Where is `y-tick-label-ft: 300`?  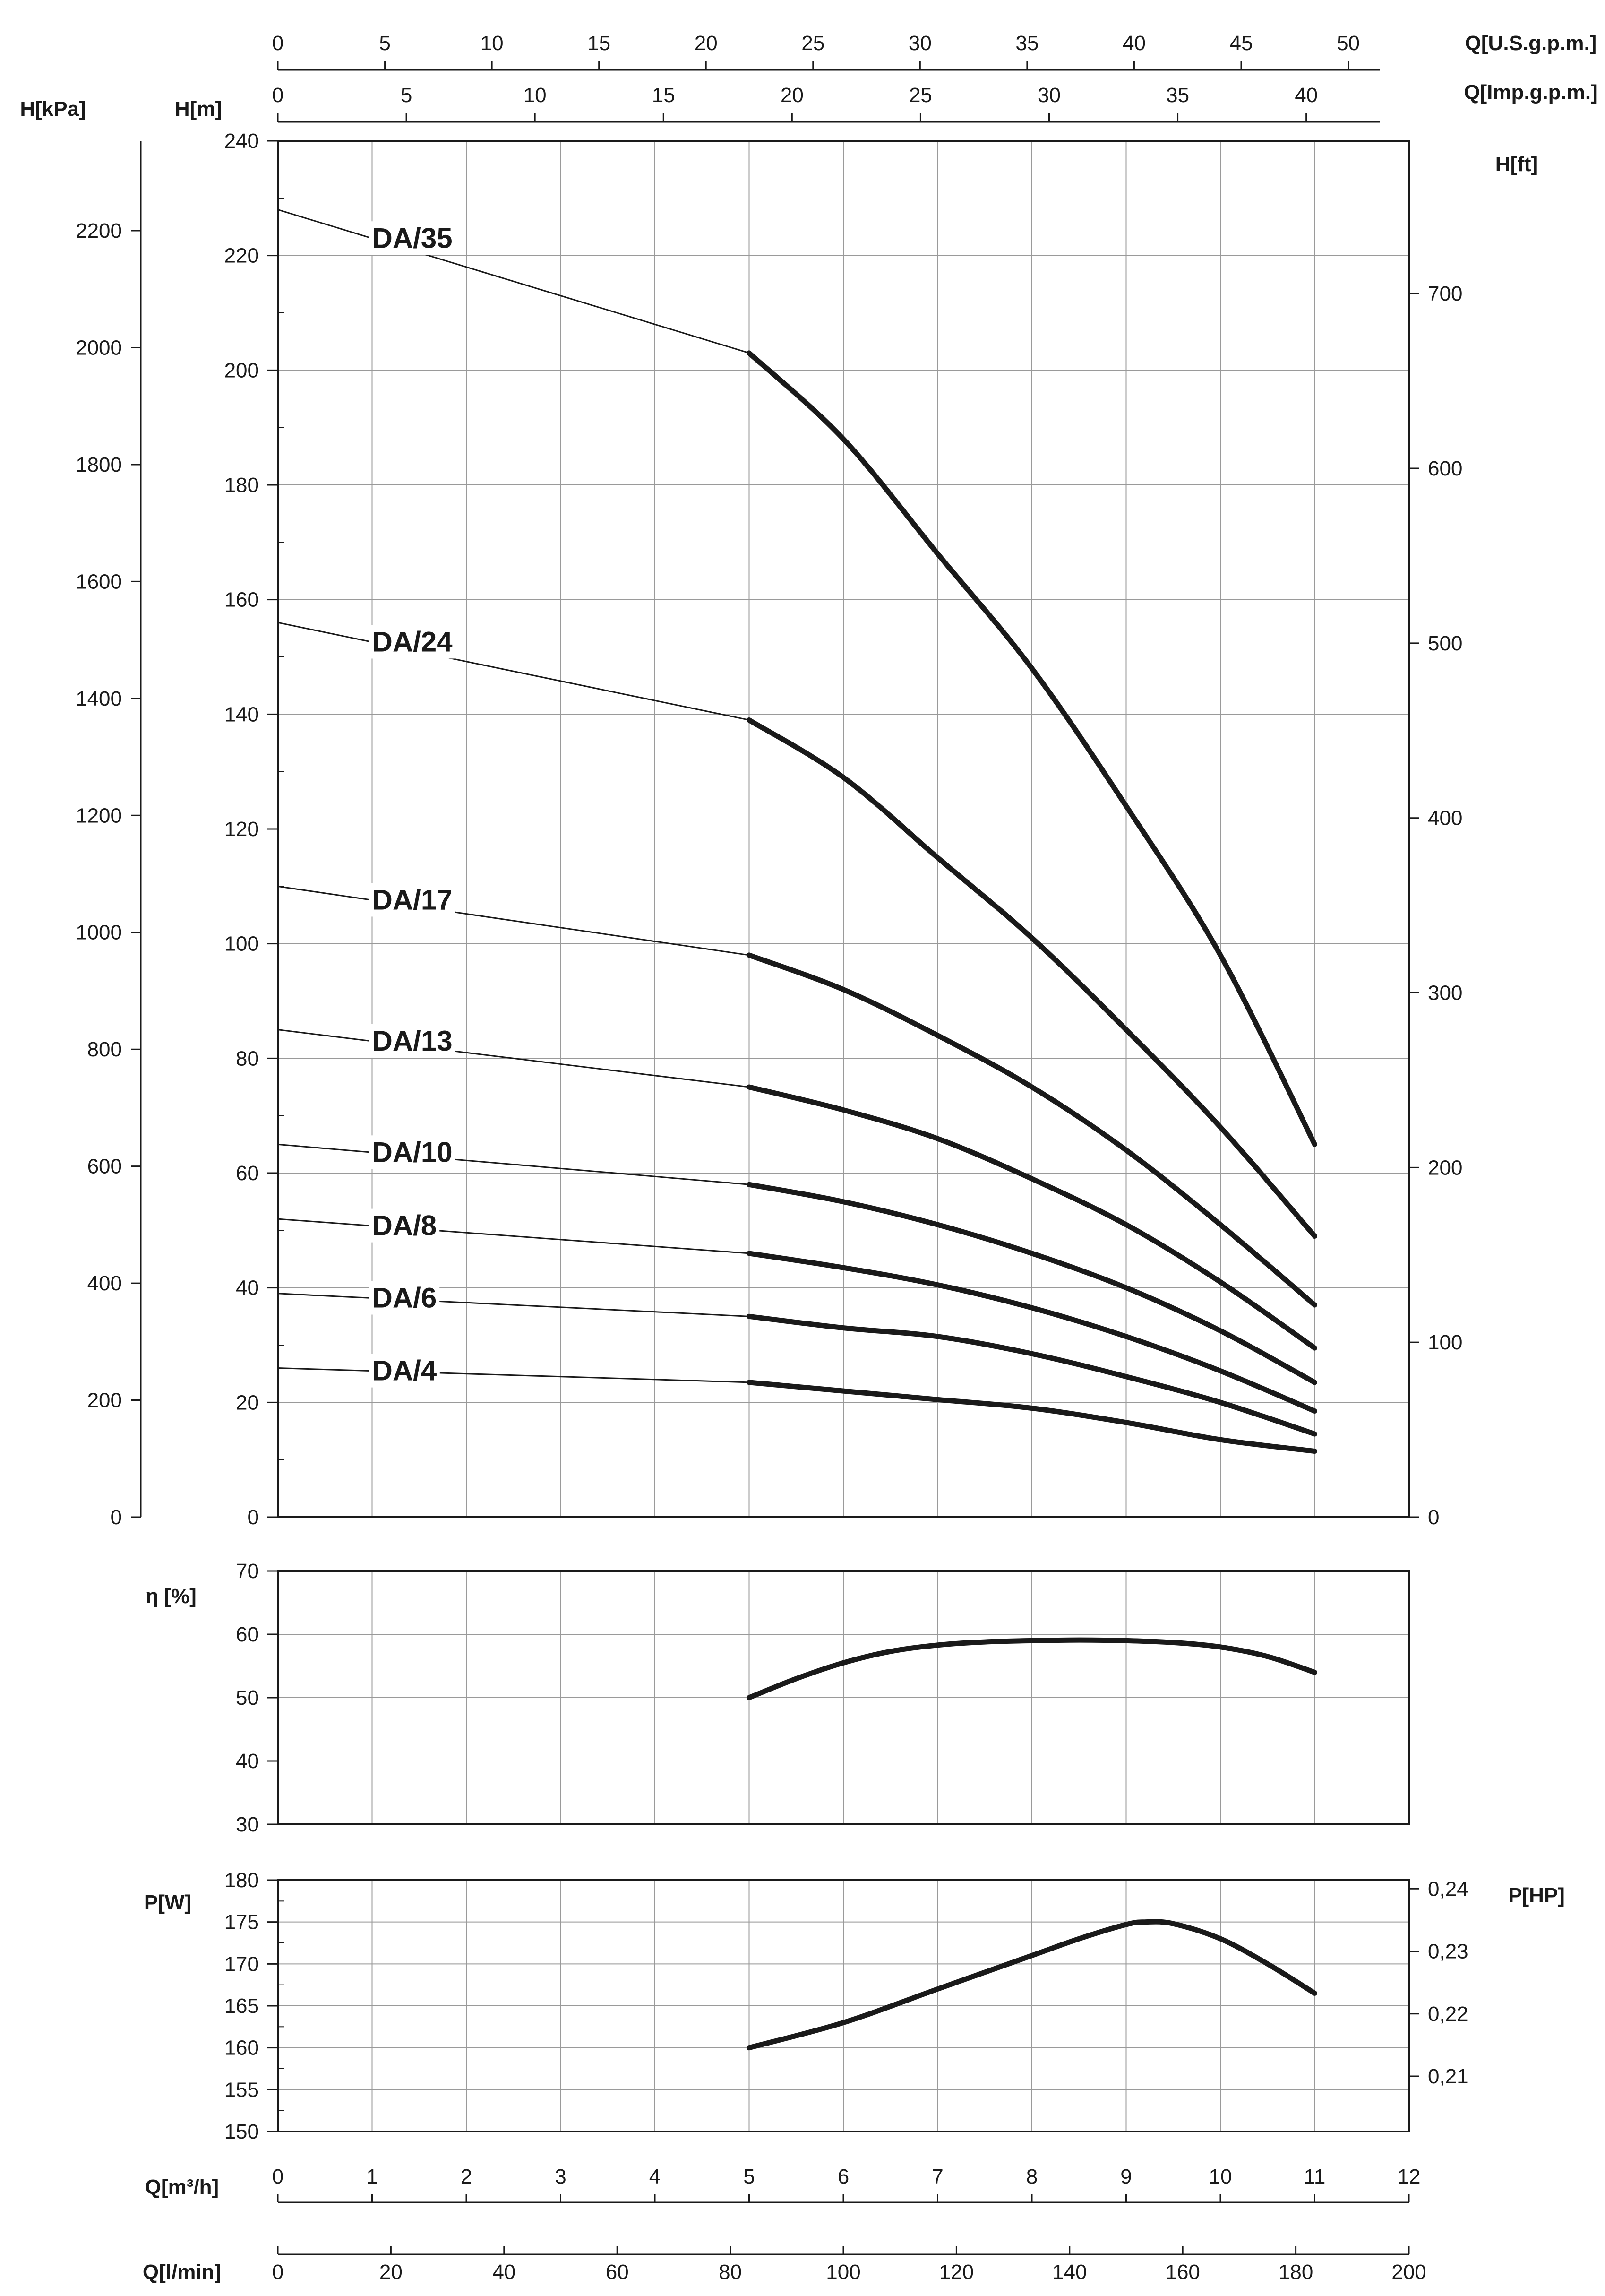 y-tick-label-ft: 300 is located at coordinates (1445, 993).